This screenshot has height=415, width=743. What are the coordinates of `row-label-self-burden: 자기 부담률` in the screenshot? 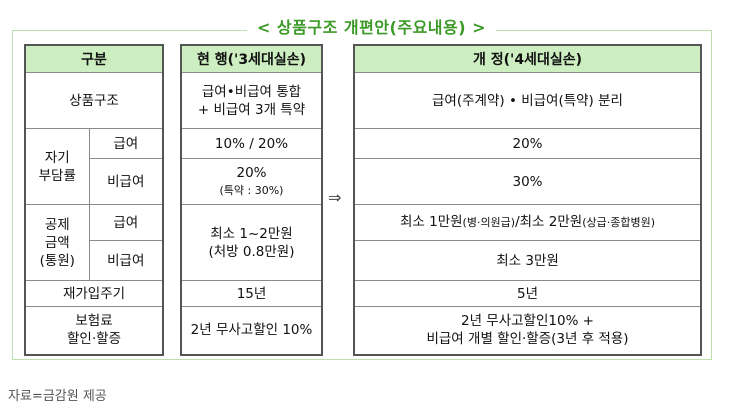 It's located at (57, 166).